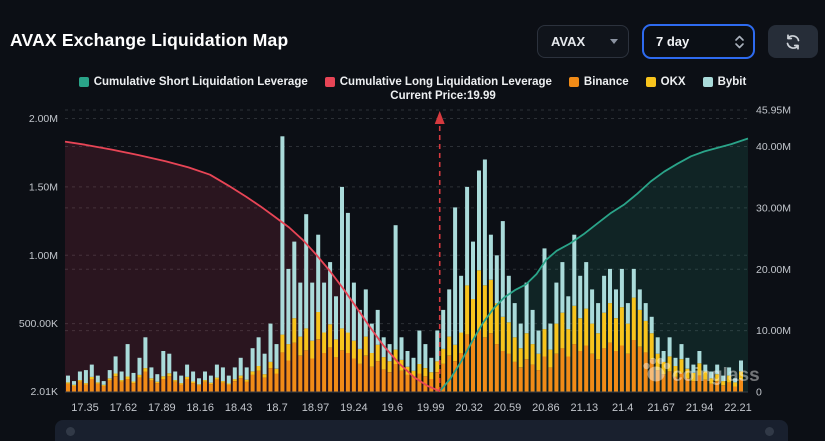  I want to click on legend-item: Cumulative Long Liquidation Leverage, so click(438, 82).